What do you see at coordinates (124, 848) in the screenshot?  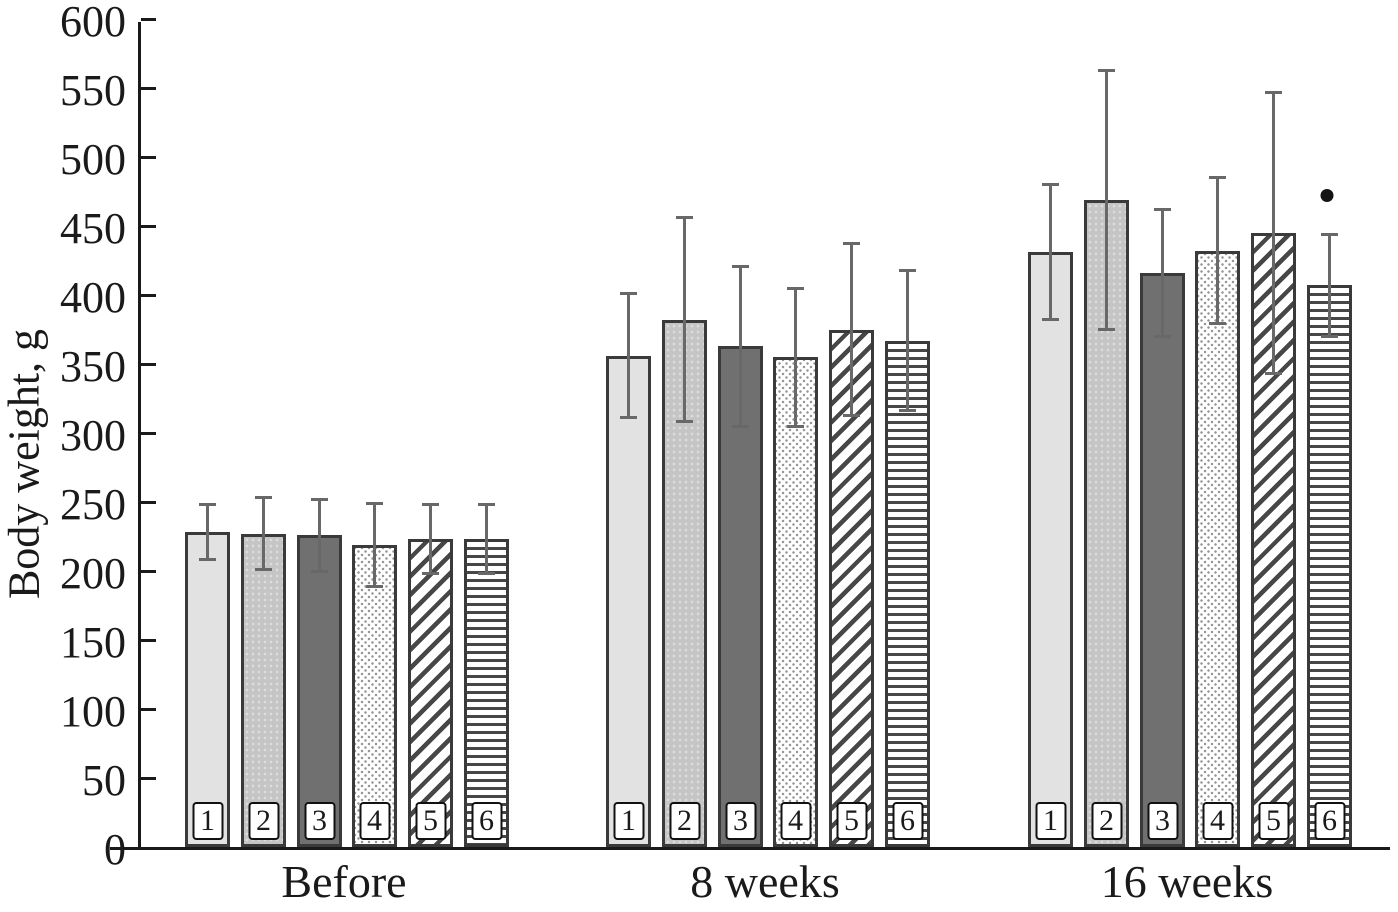 I see `x-axis-line` at bounding box center [124, 848].